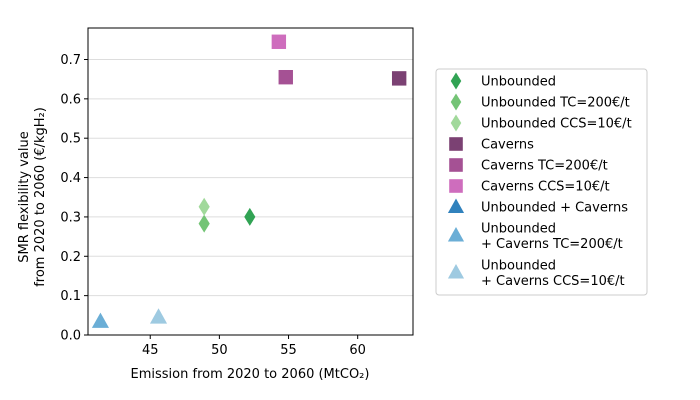  What do you see at coordinates (250, 374) in the screenshot?
I see `x-axis-label: Emission from 2020 to 2060 (MtCO₂)` at bounding box center [250, 374].